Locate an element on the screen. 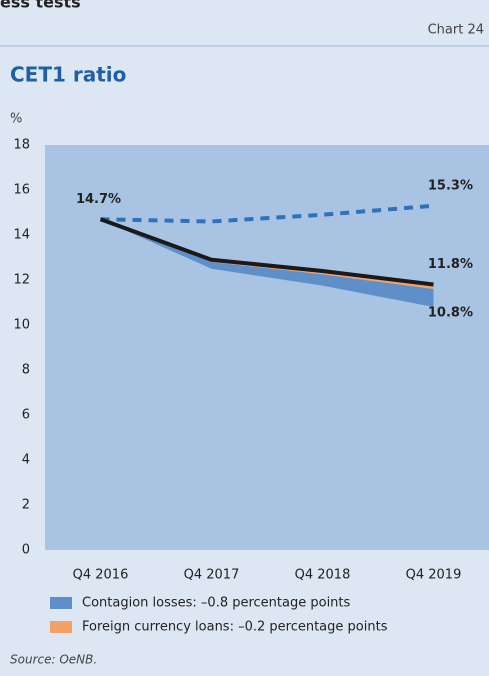 This screenshot has width=489, height=676. y-tick-label: 14 is located at coordinates (21, 235).